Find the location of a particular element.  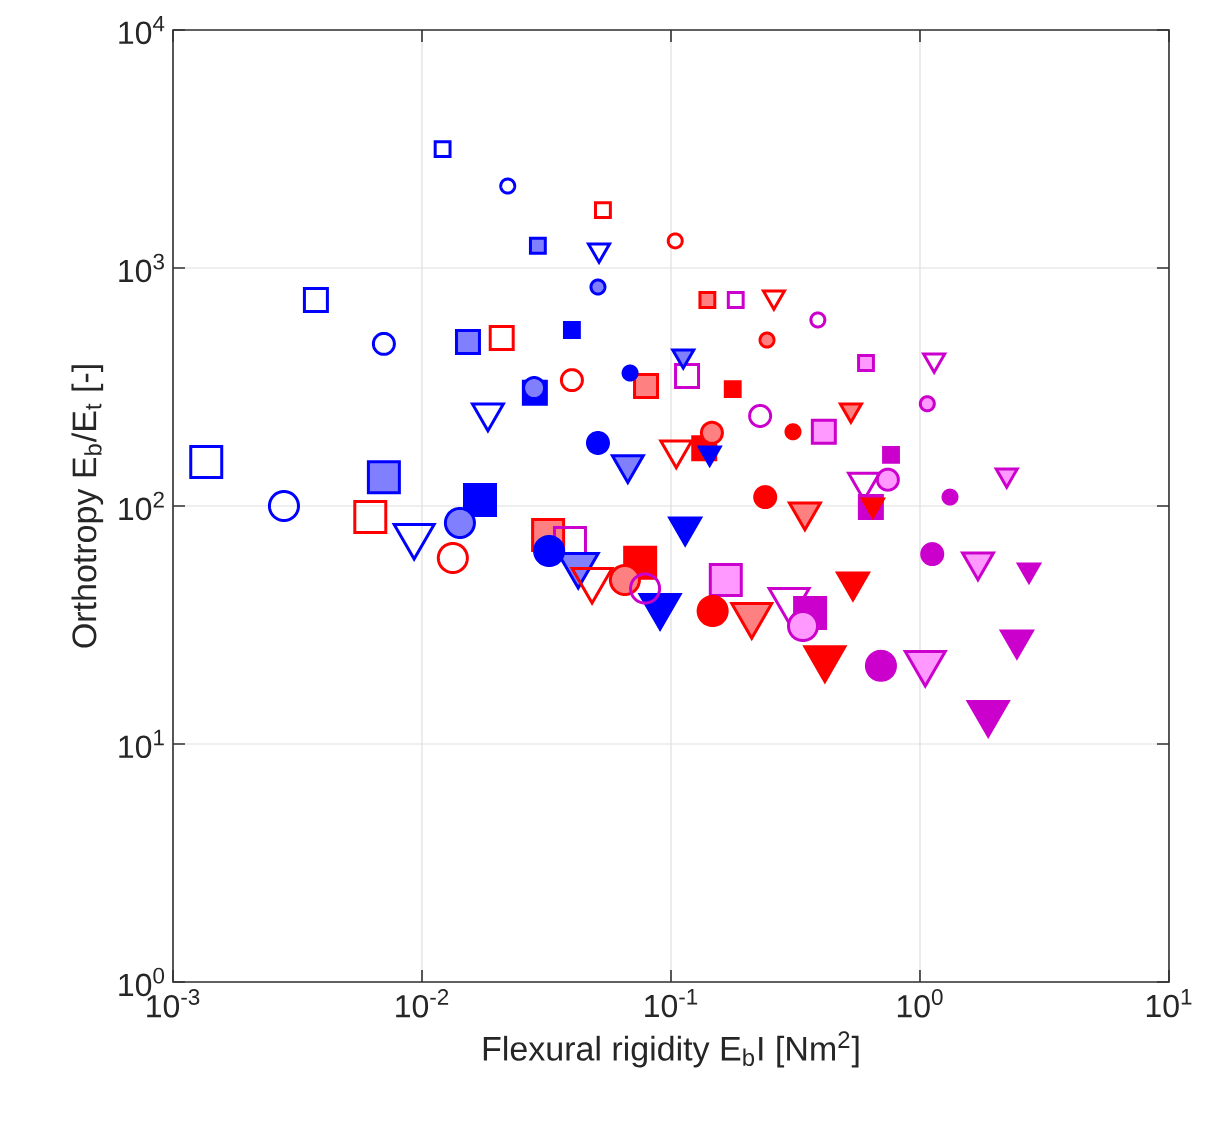

y-axis-title: Orthotropy E$_{b}$/E$_{t}$ [-] is located at coordinates (87, 506).